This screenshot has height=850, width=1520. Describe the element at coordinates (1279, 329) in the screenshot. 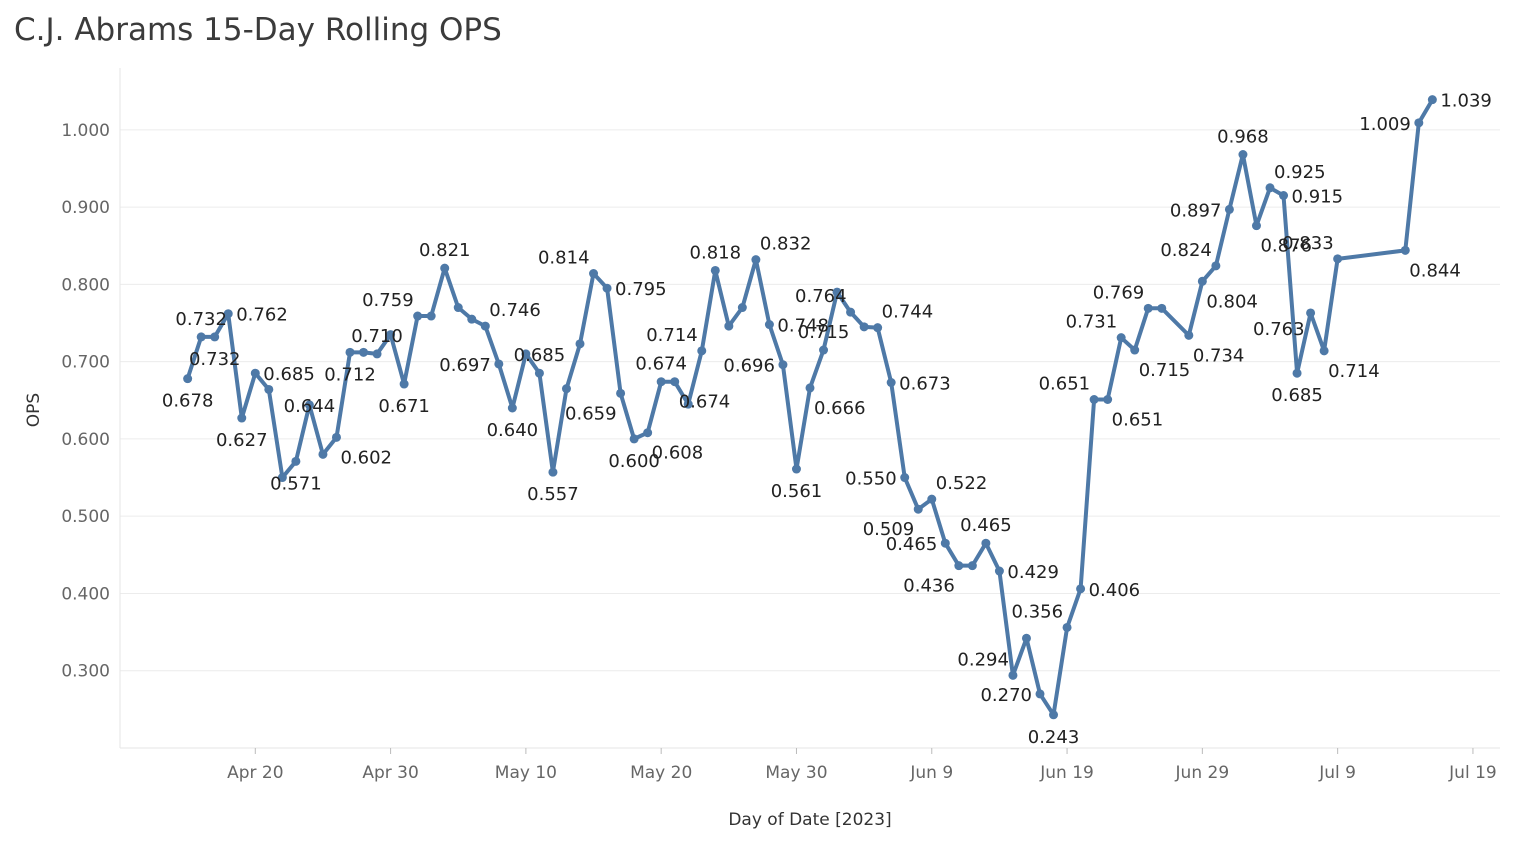

I see `data-label: 0.763` at that location.